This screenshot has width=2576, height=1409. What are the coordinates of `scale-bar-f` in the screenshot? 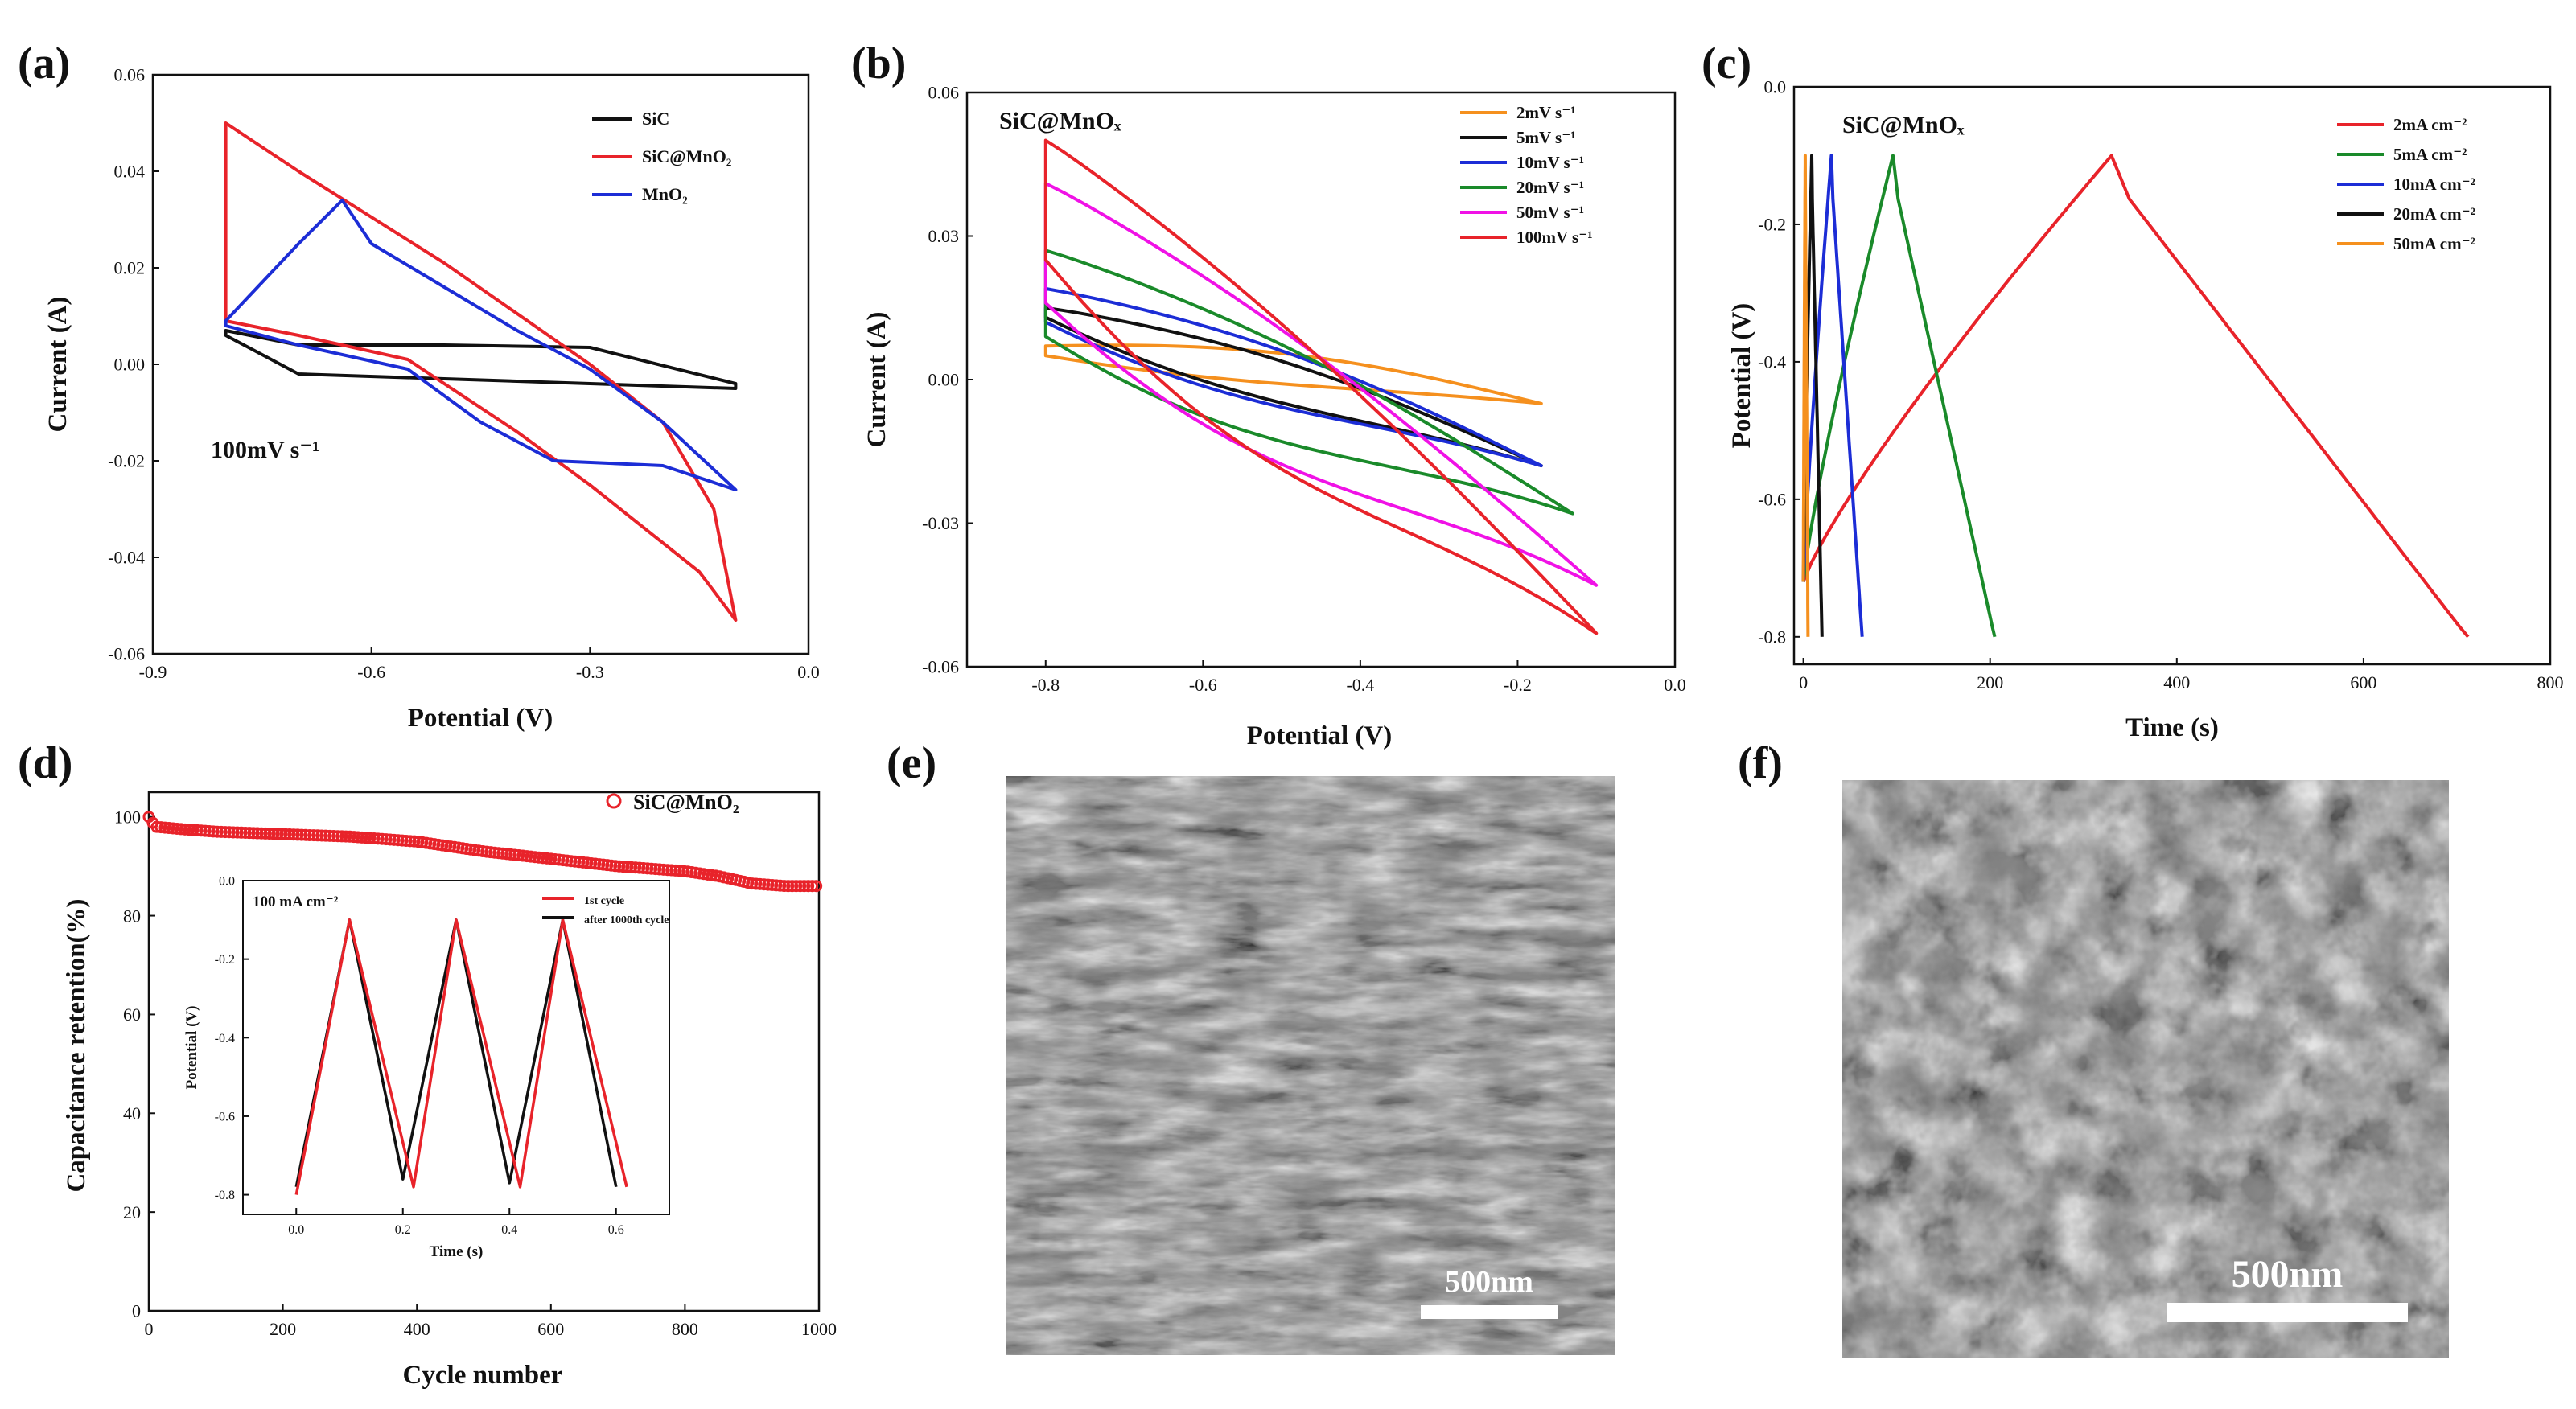 It's located at (2287, 1312).